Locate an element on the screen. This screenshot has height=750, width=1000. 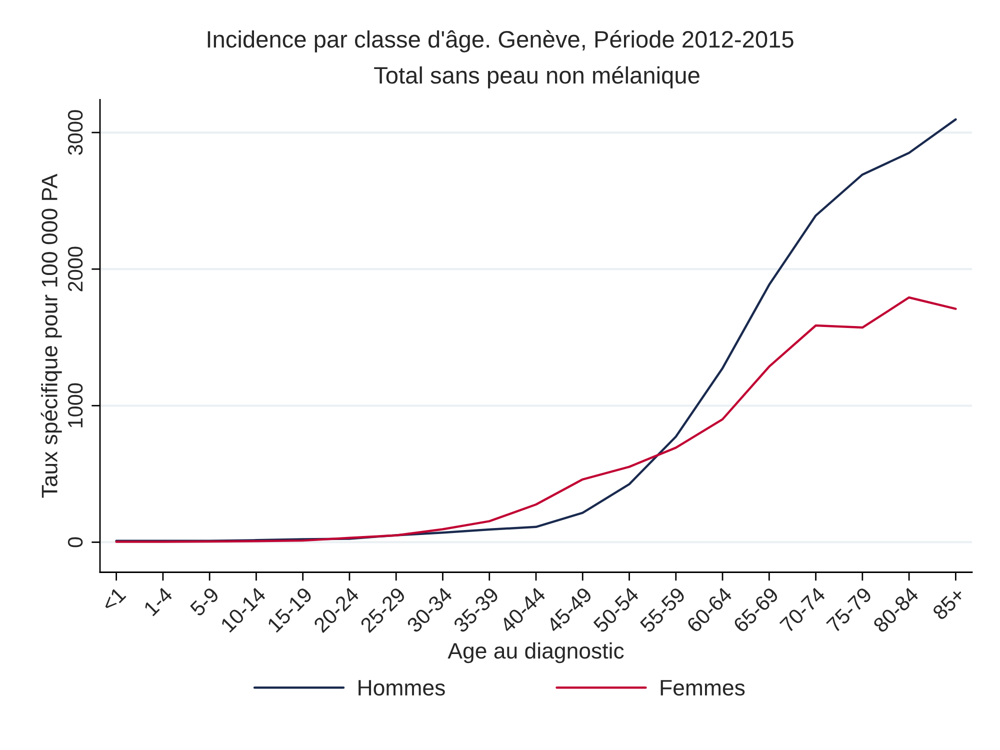
y-tick-label: 3000 is located at coordinates (75, 132).